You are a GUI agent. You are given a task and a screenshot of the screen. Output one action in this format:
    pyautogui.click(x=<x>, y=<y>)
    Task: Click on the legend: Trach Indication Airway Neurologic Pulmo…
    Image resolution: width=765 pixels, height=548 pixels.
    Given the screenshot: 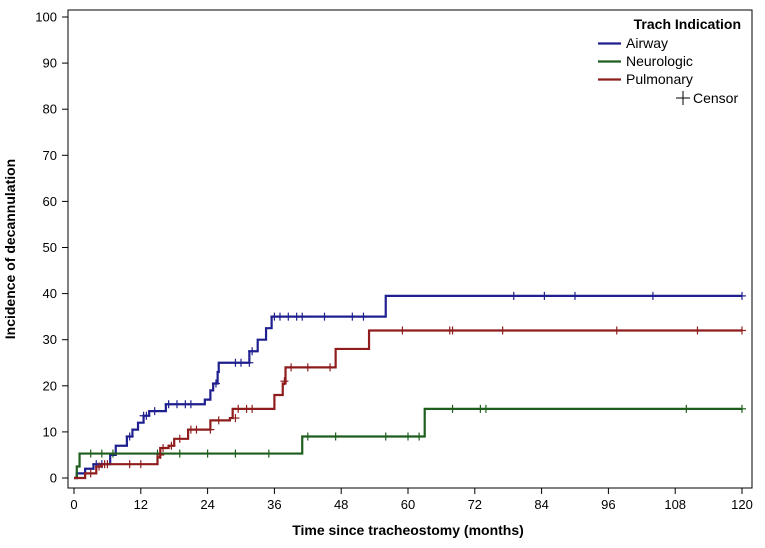 What is the action you would take?
    pyautogui.click(x=669, y=61)
    